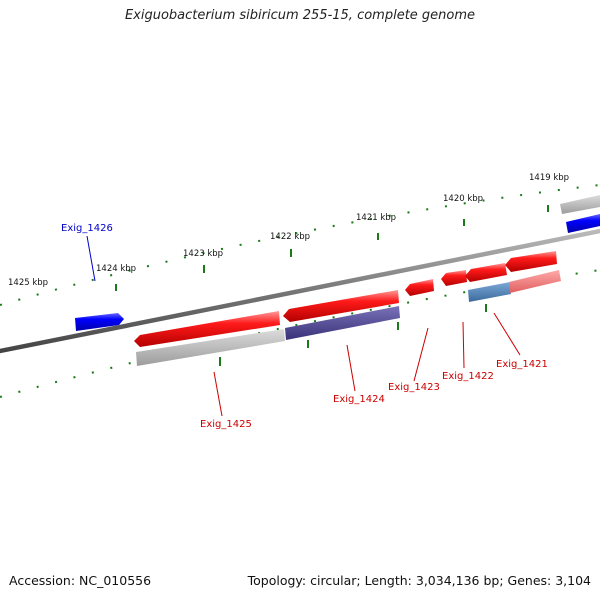  I want to click on kbp-label-1425: 1425 kbp, so click(28, 283).